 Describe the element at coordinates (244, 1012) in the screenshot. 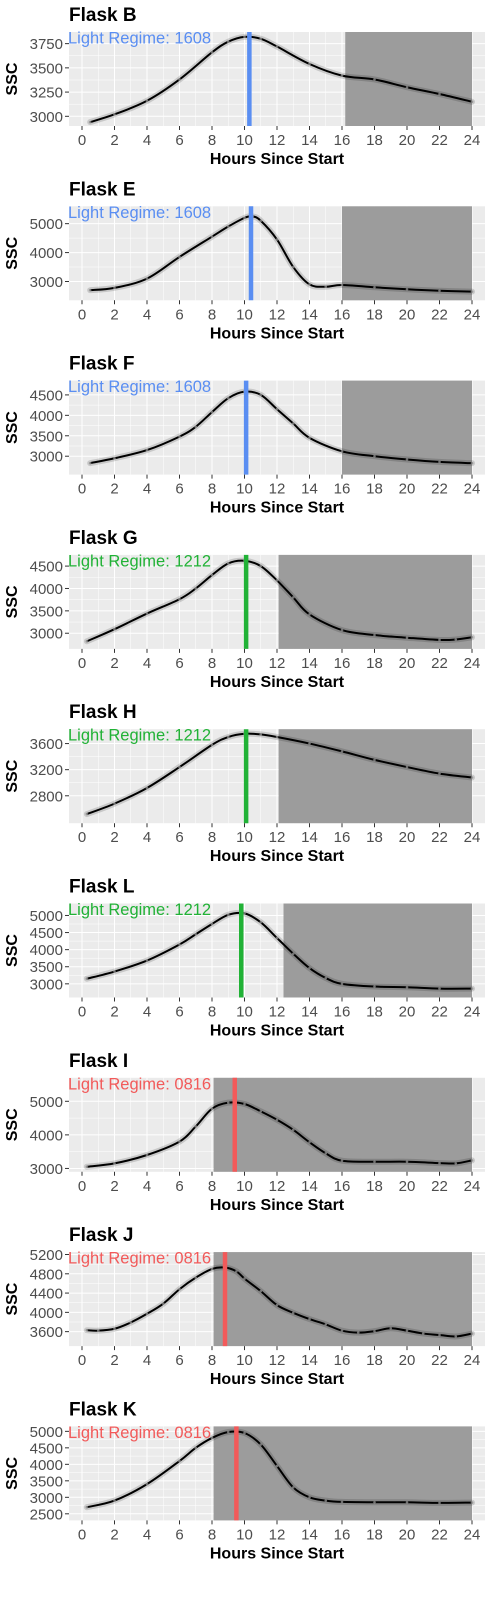

I see `x-tick-label: 10` at that location.